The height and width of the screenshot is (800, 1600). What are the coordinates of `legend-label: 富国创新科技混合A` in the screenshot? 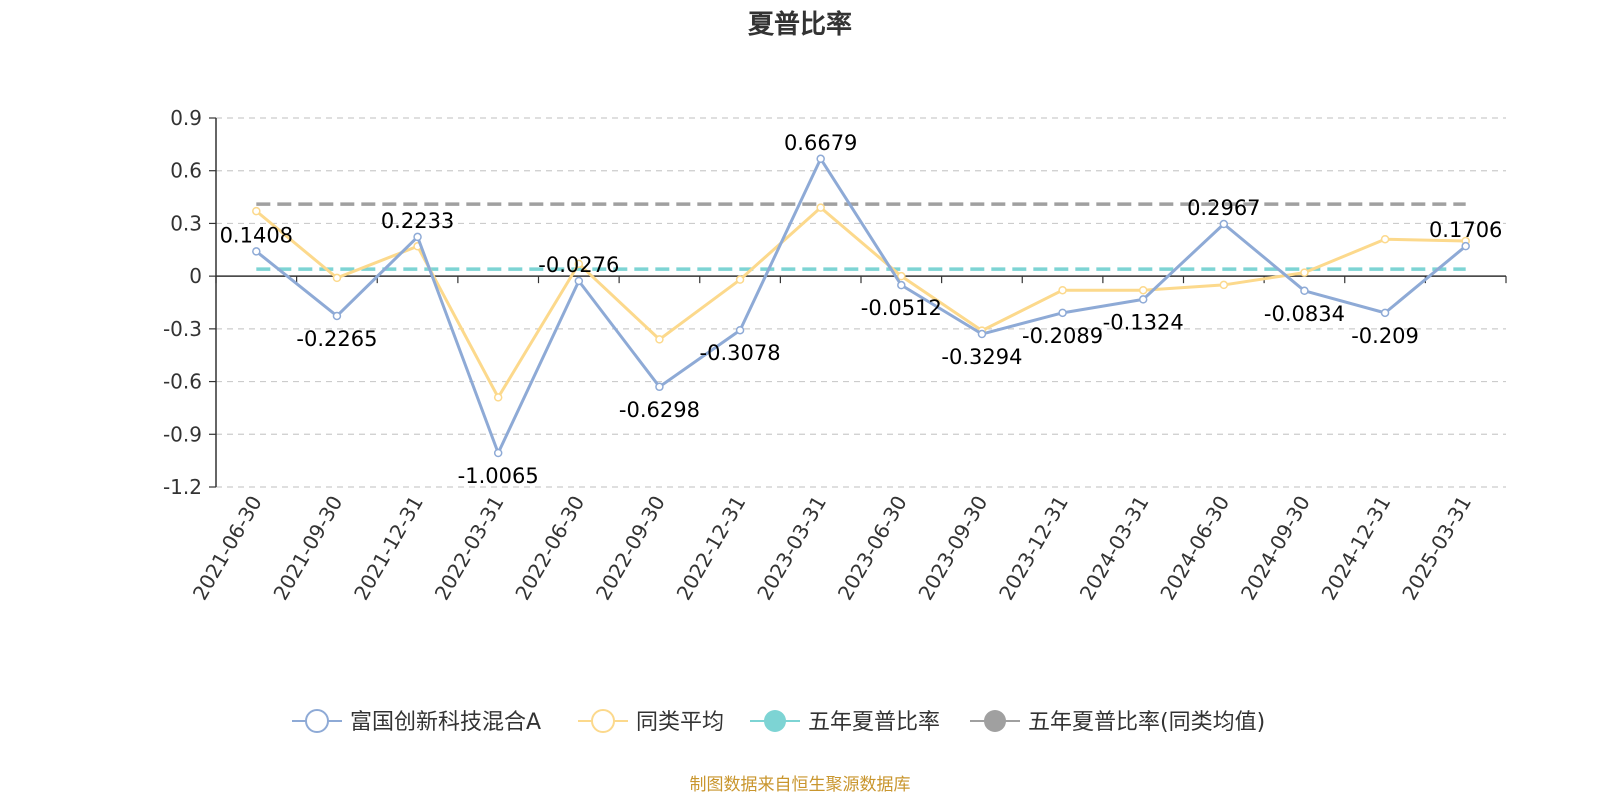 It's located at (445, 722).